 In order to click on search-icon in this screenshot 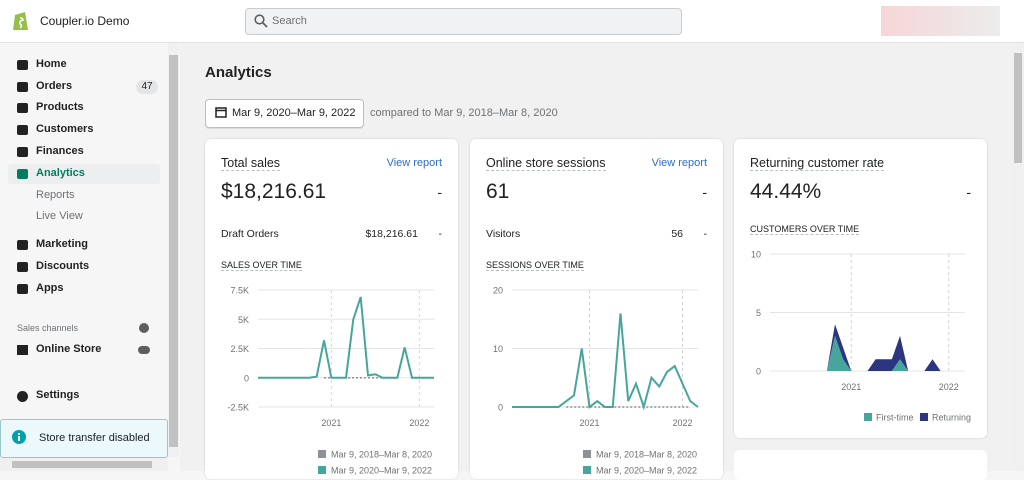, I will do `click(261, 21)`.